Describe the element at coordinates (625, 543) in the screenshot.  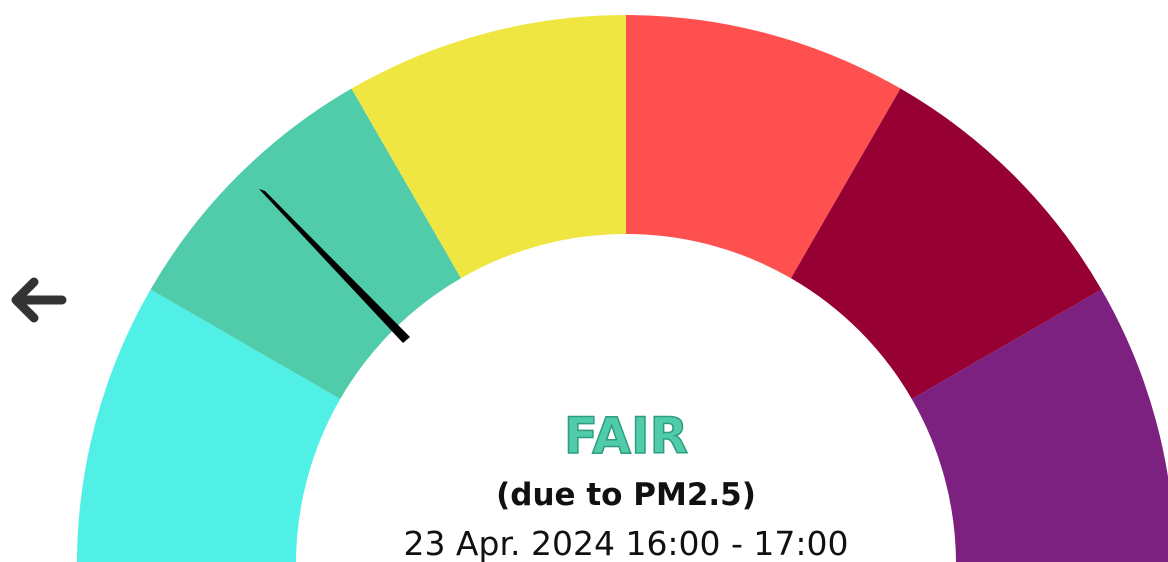
I see `time-period: 23 Apr. 2024 16:00 - 17:00` at that location.